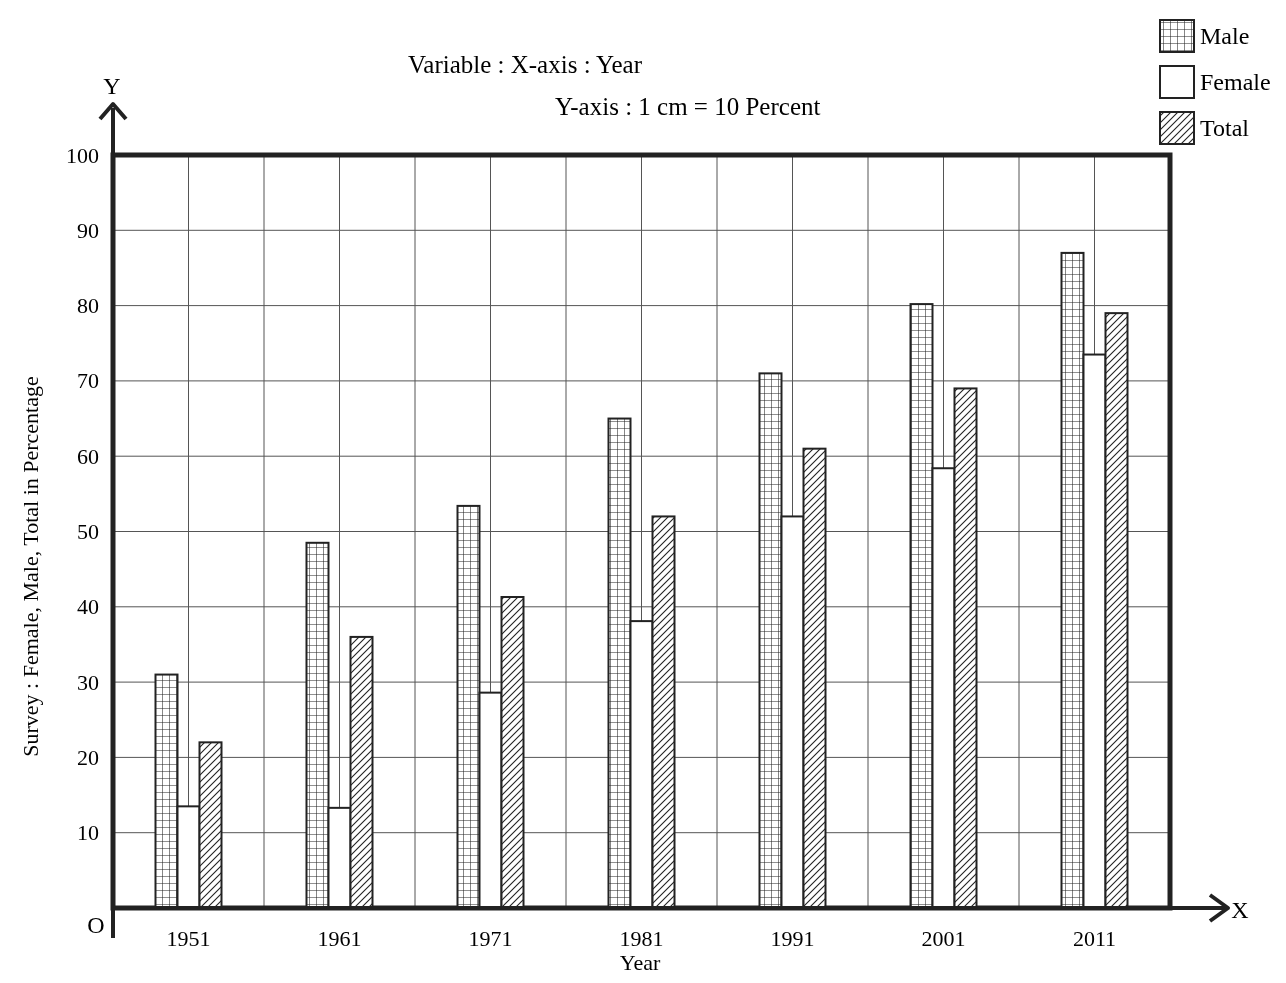 The height and width of the screenshot is (983, 1286). What do you see at coordinates (88, 607) in the screenshot?
I see `y-tick-label: 40` at bounding box center [88, 607].